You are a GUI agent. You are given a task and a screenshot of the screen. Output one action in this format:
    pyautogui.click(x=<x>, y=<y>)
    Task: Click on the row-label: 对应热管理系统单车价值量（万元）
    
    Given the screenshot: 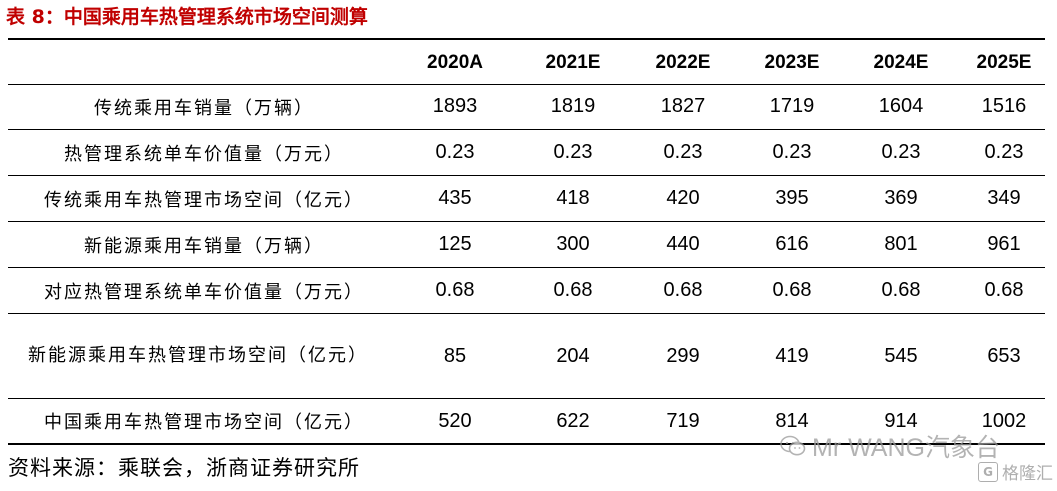 What is the action you would take?
    pyautogui.click(x=204, y=292)
    